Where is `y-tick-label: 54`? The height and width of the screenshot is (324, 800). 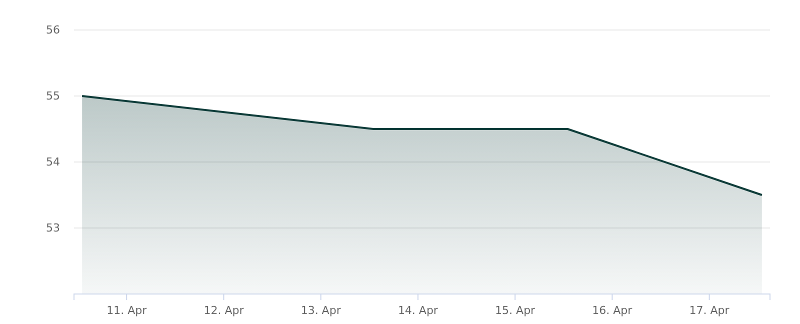
y-tick-label: 54 is located at coordinates (53, 162).